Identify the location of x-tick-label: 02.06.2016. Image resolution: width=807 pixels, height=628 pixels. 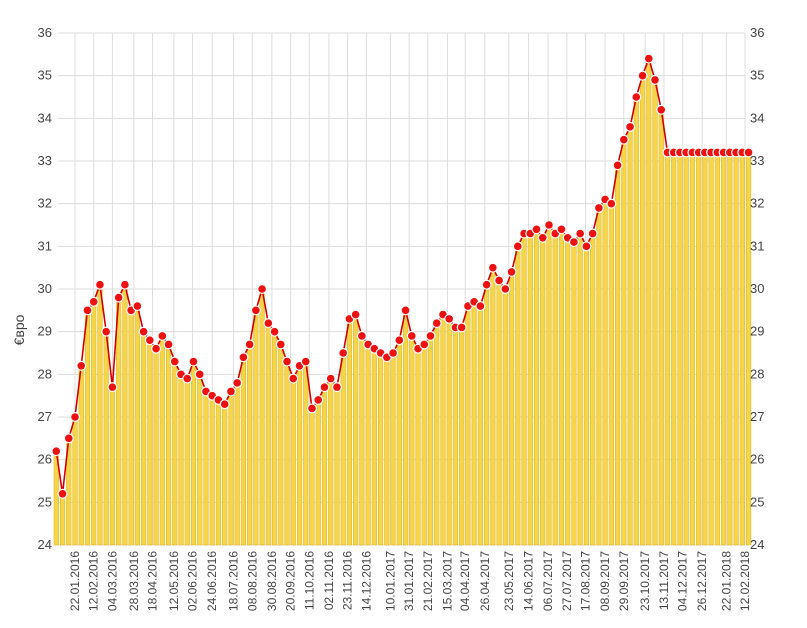
(193, 581).